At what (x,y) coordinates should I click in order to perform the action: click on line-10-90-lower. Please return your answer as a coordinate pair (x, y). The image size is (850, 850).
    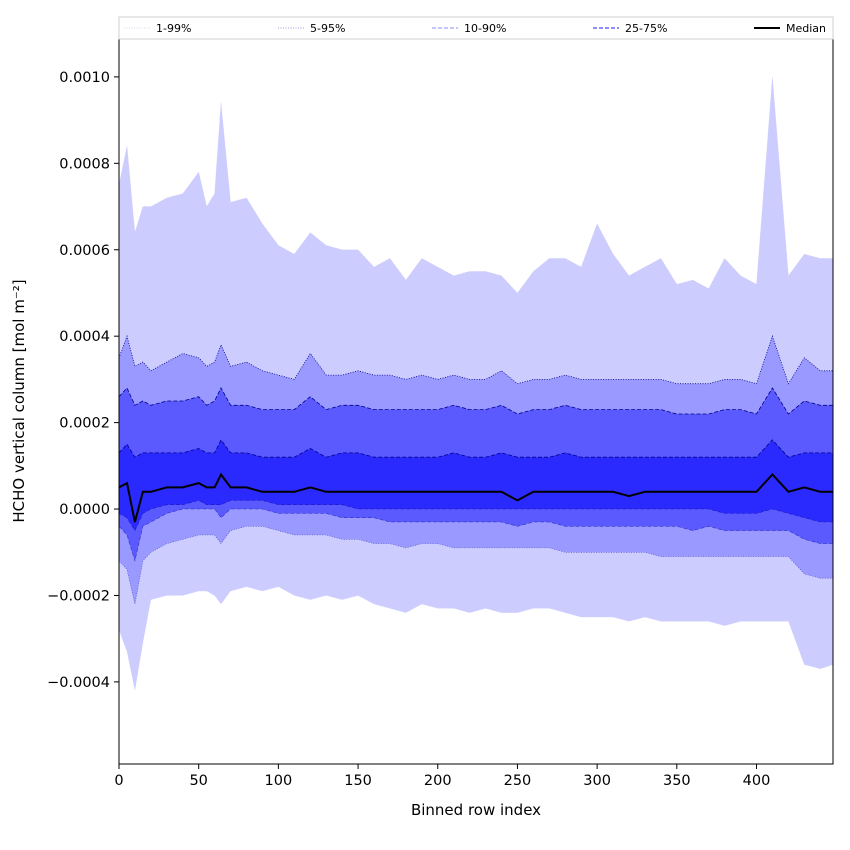
    Looking at the image, I should click on (475, 535).